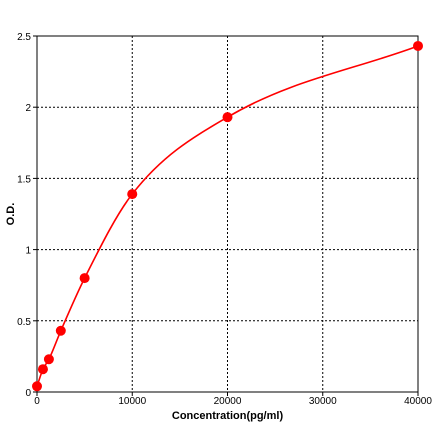 The width and height of the screenshot is (440, 441). What do you see at coordinates (27, 215) in the screenshot?
I see `y-axis: 0 0.5 1 1.5 2 2.5` at bounding box center [27, 215].